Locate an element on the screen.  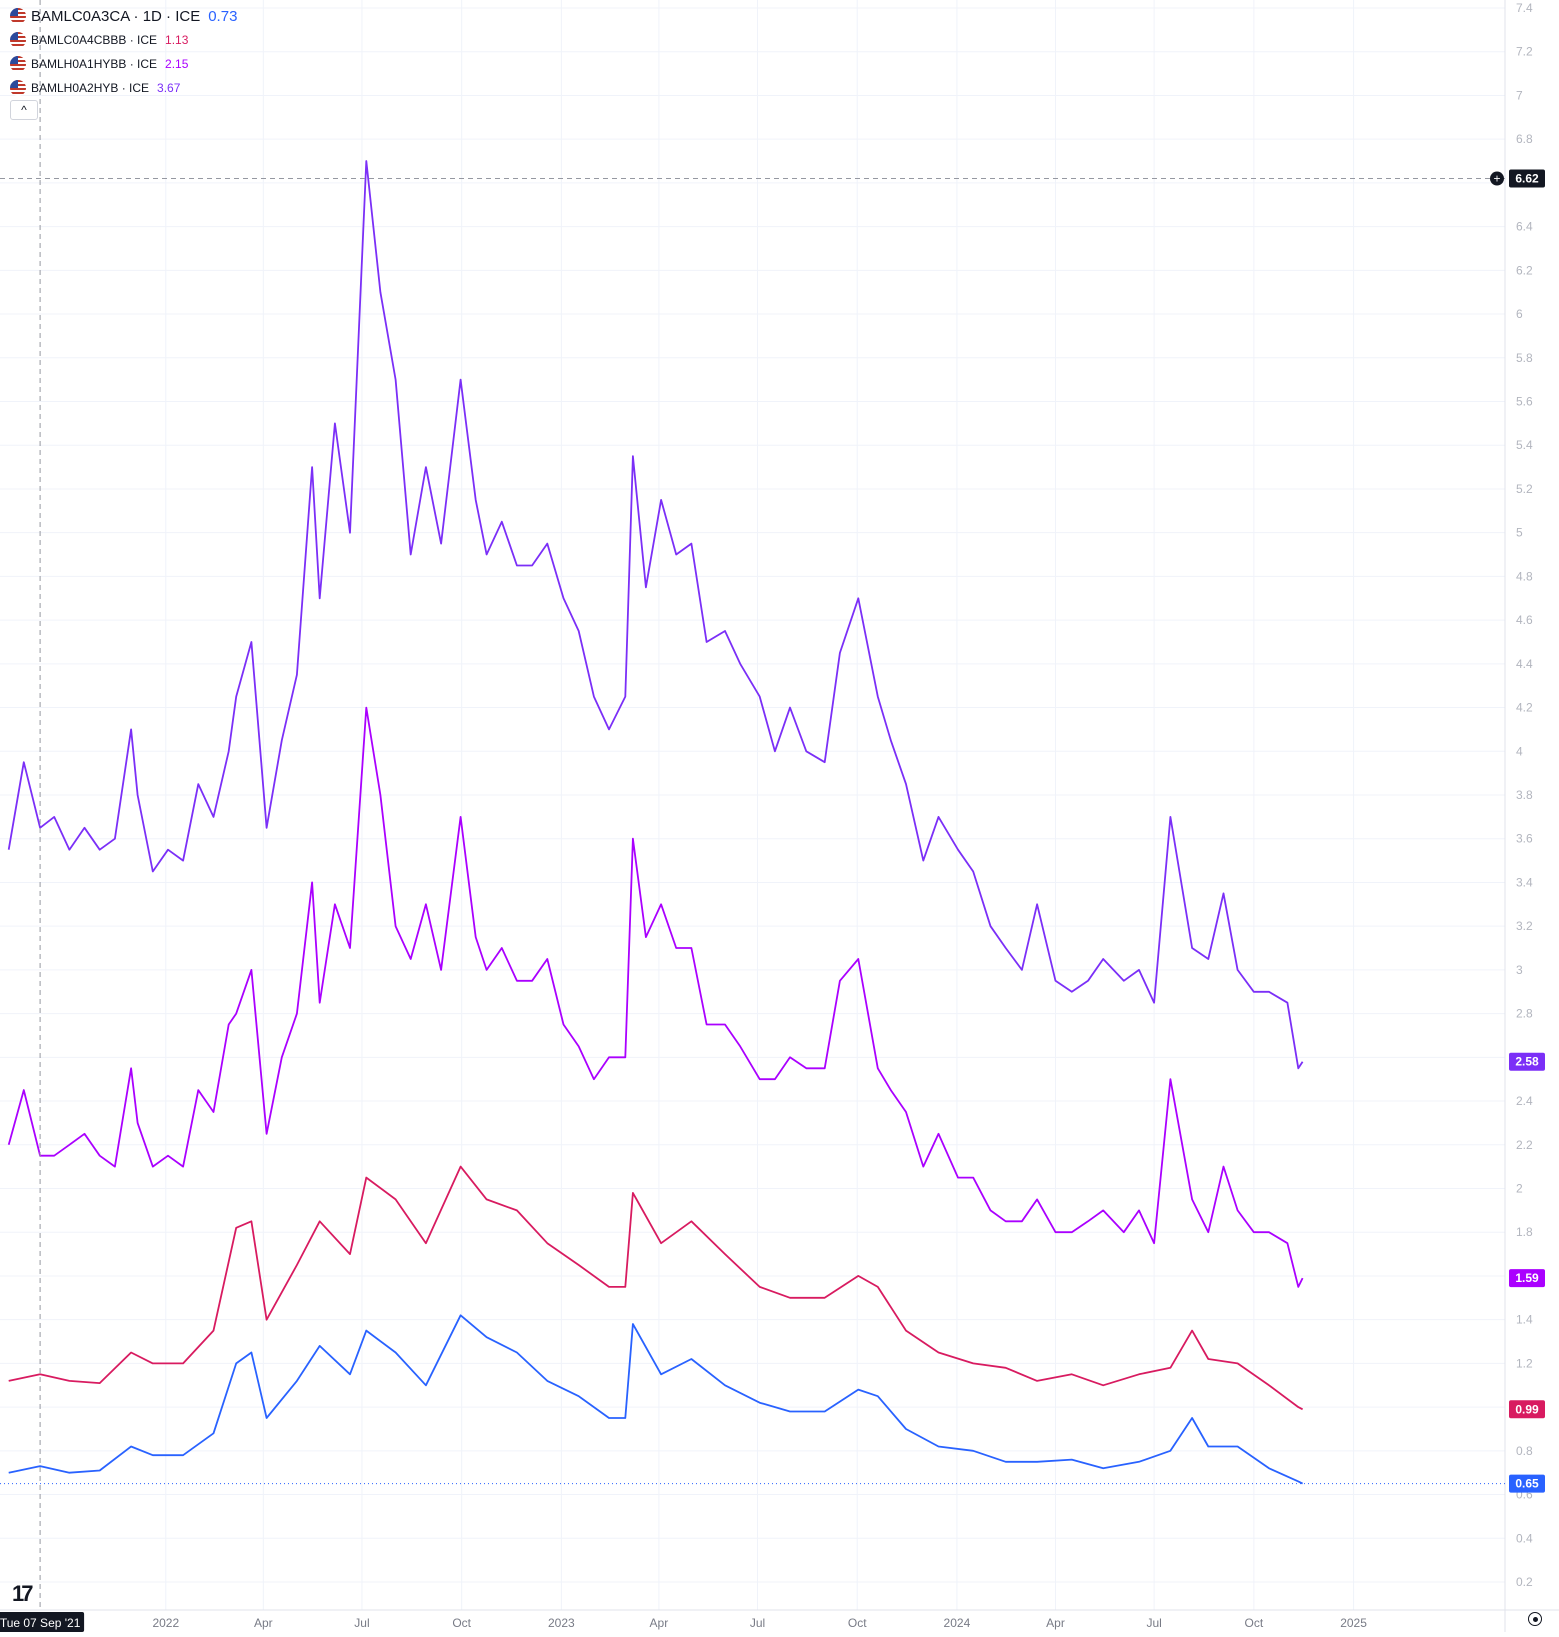
series-line-BAMLC0A4CBBB is located at coordinates (656, 1288).